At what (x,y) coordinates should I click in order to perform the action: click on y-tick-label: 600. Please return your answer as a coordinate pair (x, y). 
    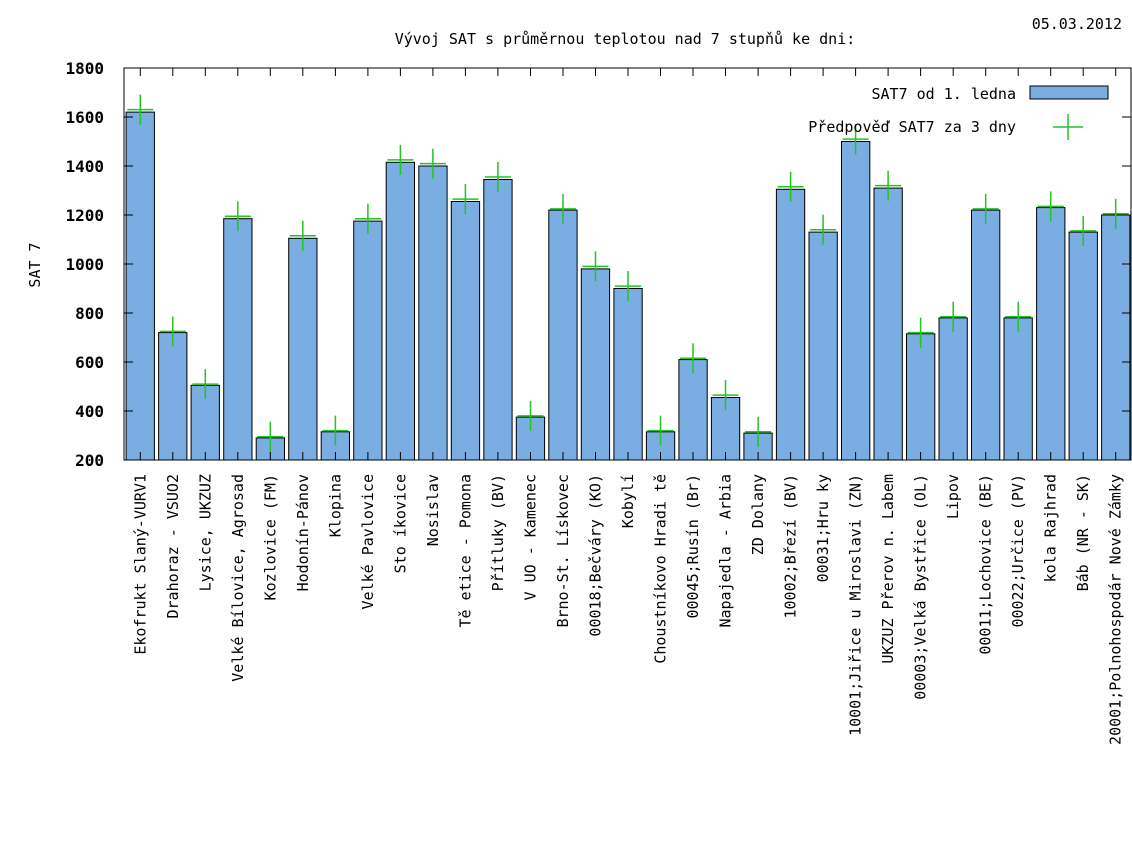
    Looking at the image, I should click on (89, 362).